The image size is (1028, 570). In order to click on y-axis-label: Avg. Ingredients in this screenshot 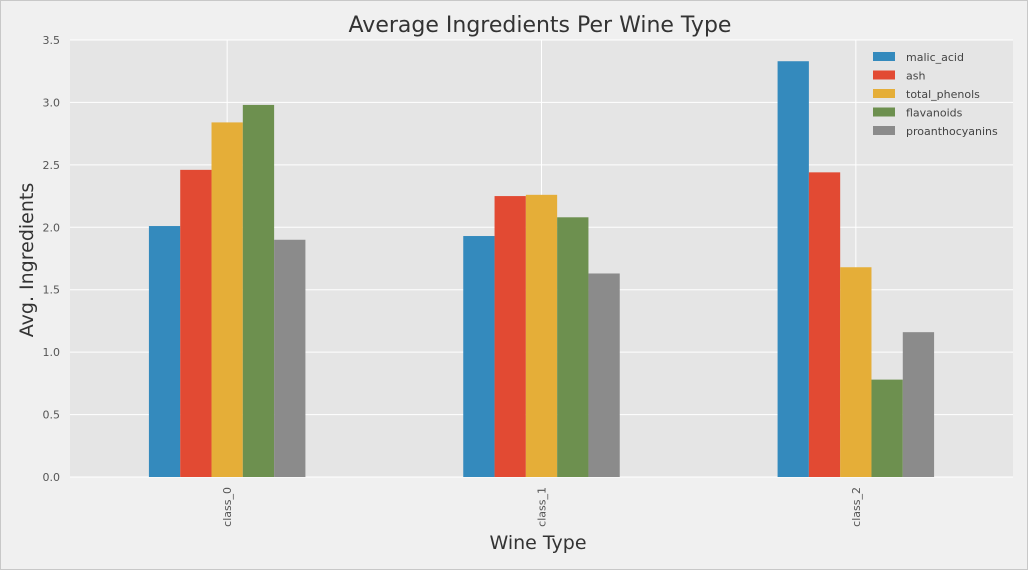, I will do `click(27, 260)`.